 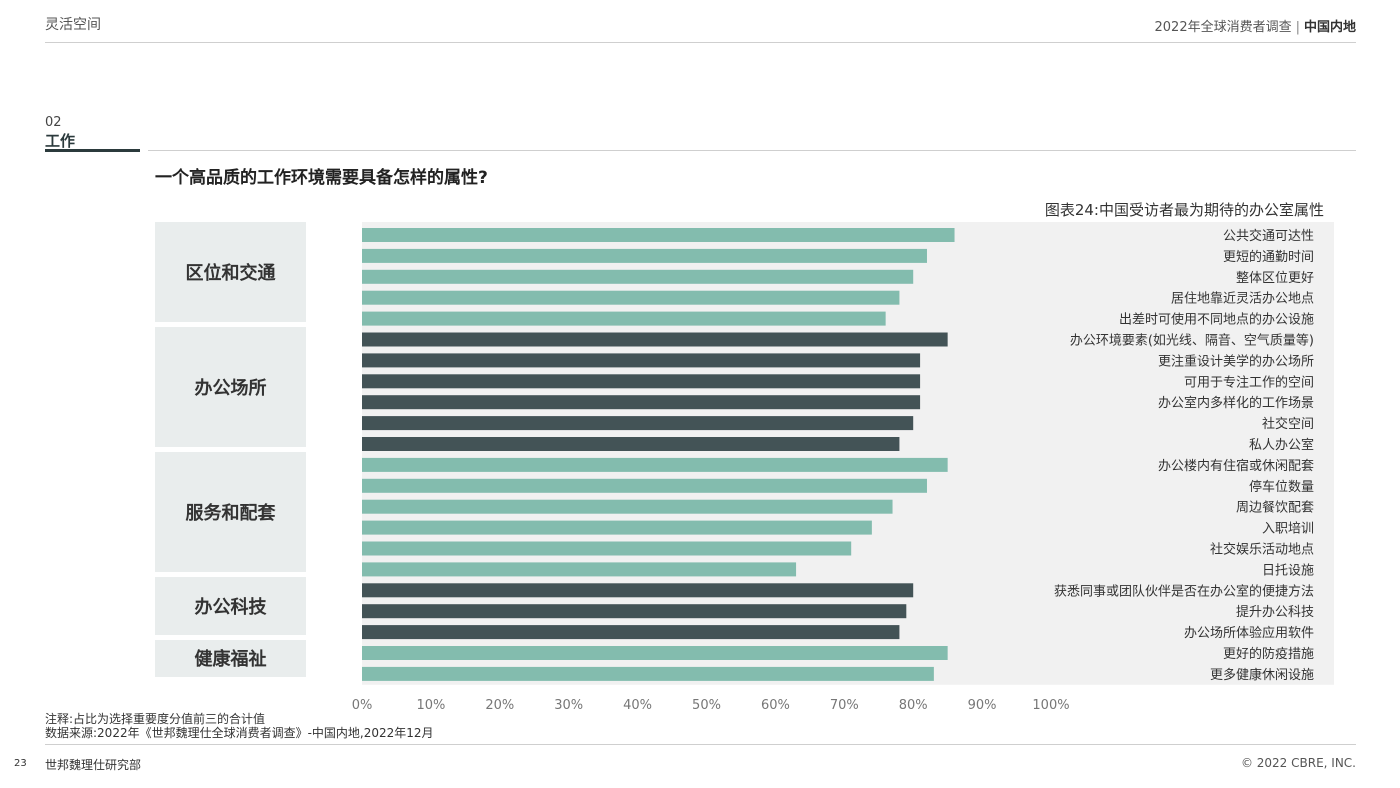 What do you see at coordinates (20, 763) in the screenshot?
I see `page-number: 23` at bounding box center [20, 763].